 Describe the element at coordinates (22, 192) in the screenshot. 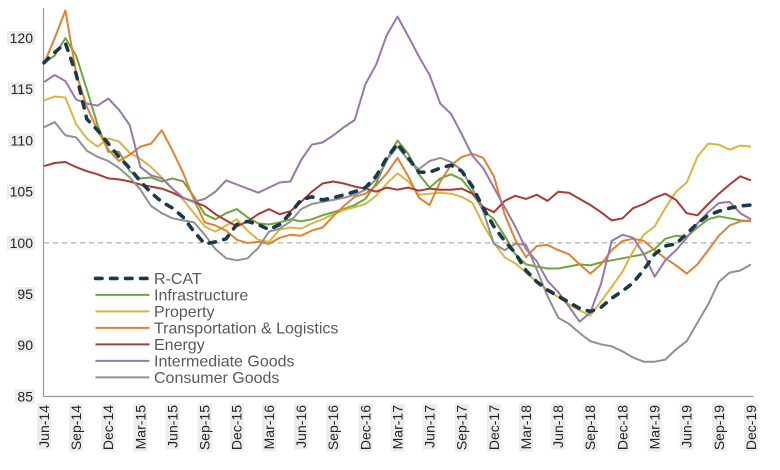

I see `svg-text: 105` at that location.